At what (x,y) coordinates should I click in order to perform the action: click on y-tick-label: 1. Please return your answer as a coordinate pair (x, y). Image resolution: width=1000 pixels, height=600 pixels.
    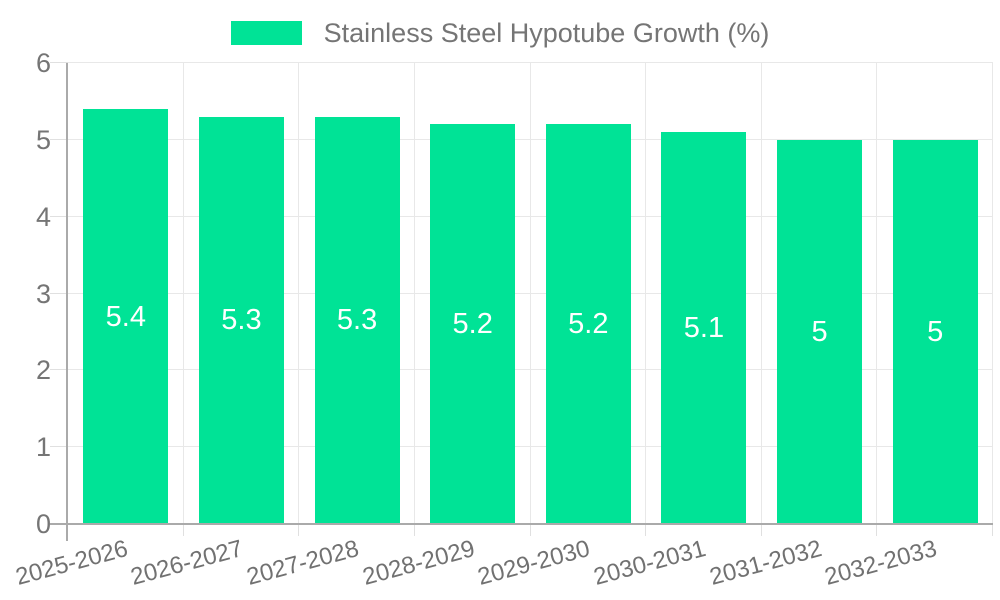
    Looking at the image, I should click on (43, 447).